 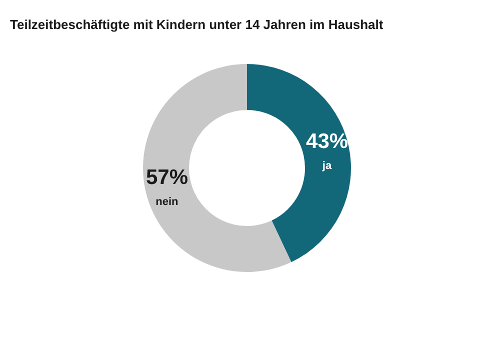 What do you see at coordinates (299, 163) in the screenshot?
I see `donut-slice` at bounding box center [299, 163].